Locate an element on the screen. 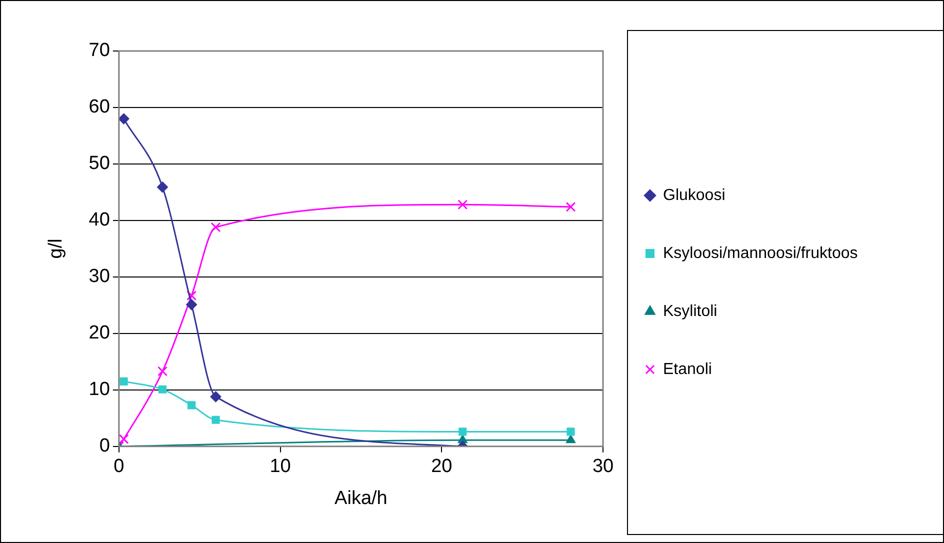 The height and width of the screenshot is (543, 944). legend-label: Glukoosi is located at coordinates (694, 195).